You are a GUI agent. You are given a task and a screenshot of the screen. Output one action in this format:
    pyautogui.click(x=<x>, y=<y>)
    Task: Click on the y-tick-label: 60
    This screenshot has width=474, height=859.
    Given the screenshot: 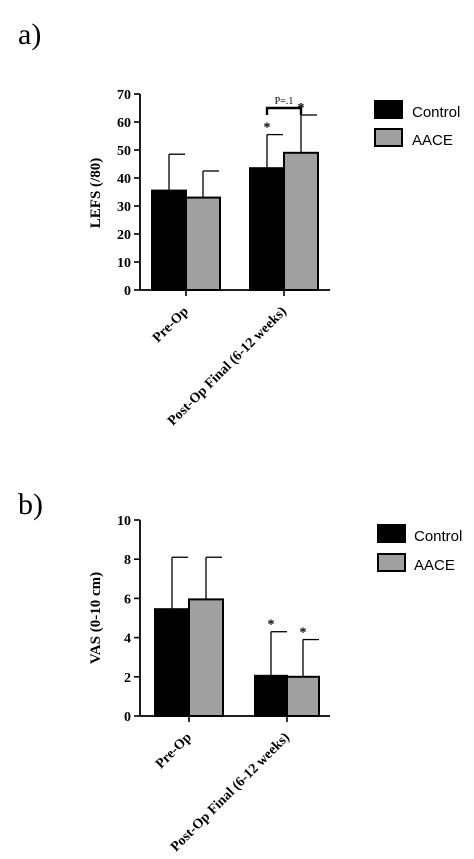 What is the action you would take?
    pyautogui.click(x=124, y=123)
    